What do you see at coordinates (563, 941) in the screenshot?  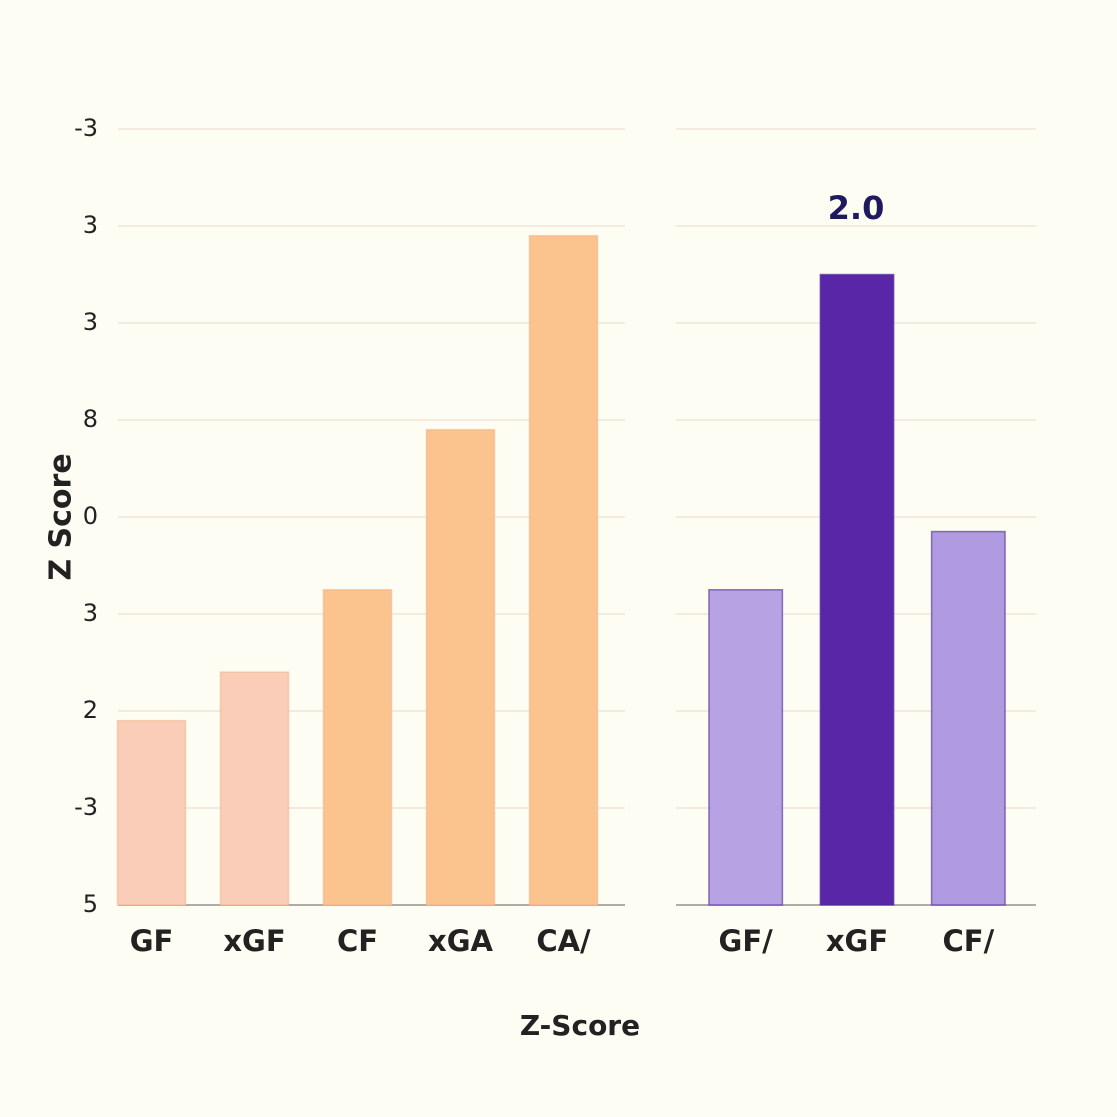 I see `x-tick-label: CA/` at bounding box center [563, 941].